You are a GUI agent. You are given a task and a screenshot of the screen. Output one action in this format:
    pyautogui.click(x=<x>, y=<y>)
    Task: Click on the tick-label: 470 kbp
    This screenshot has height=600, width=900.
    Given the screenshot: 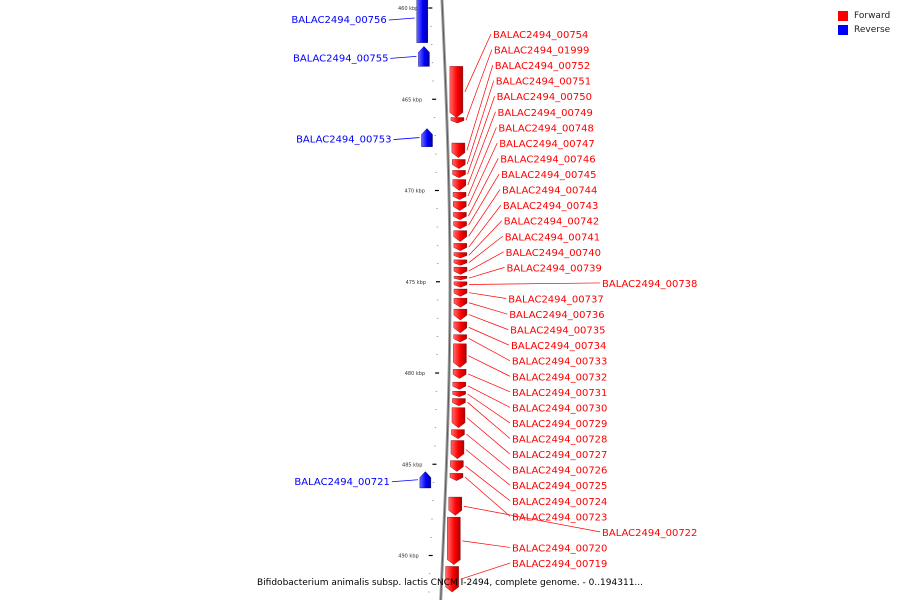 What is the action you would take?
    pyautogui.click(x=415, y=192)
    